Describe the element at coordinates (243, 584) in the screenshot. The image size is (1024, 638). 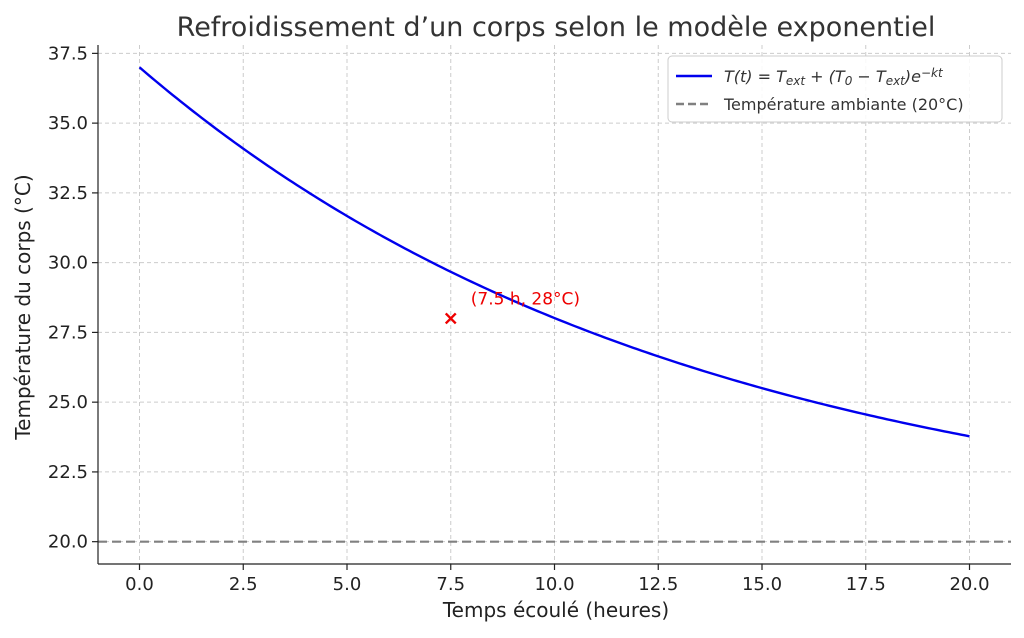
I see `x-tick-label: 2.5` at that location.